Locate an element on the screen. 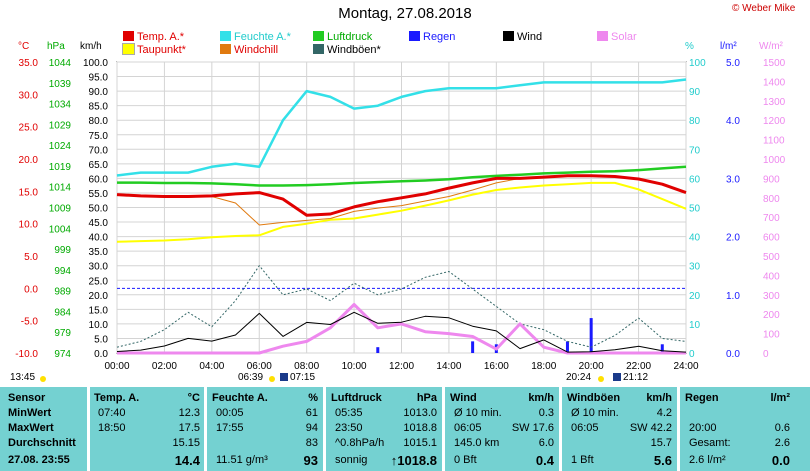  humidity-tick-label: 80 is located at coordinates (695, 121).